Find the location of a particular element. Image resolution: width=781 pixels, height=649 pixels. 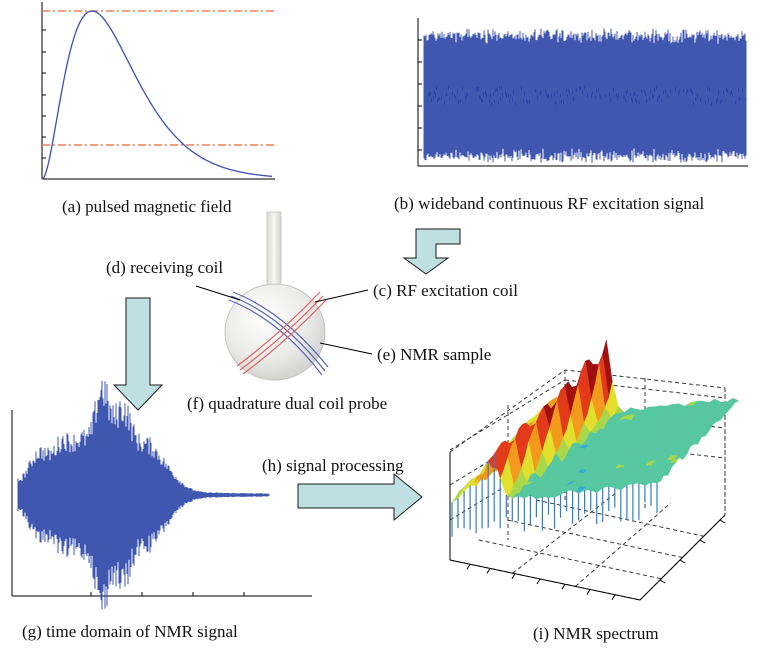

label-rf-coil: (c) RF excitation coil is located at coordinates (445, 290).